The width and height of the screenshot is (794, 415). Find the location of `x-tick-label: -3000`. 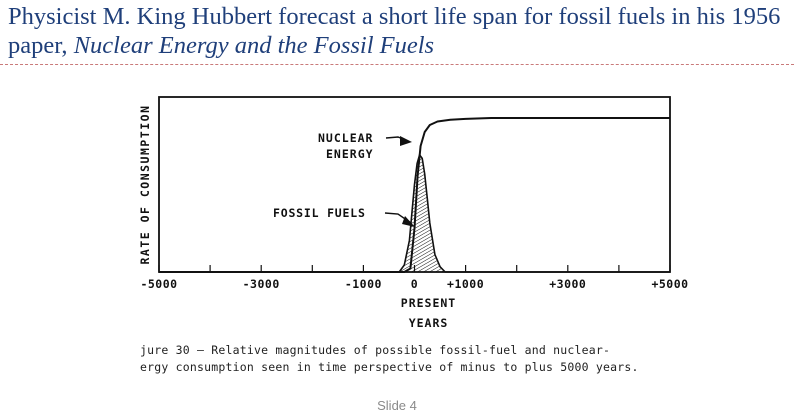

x-tick-label: -3000 is located at coordinates (261, 284).